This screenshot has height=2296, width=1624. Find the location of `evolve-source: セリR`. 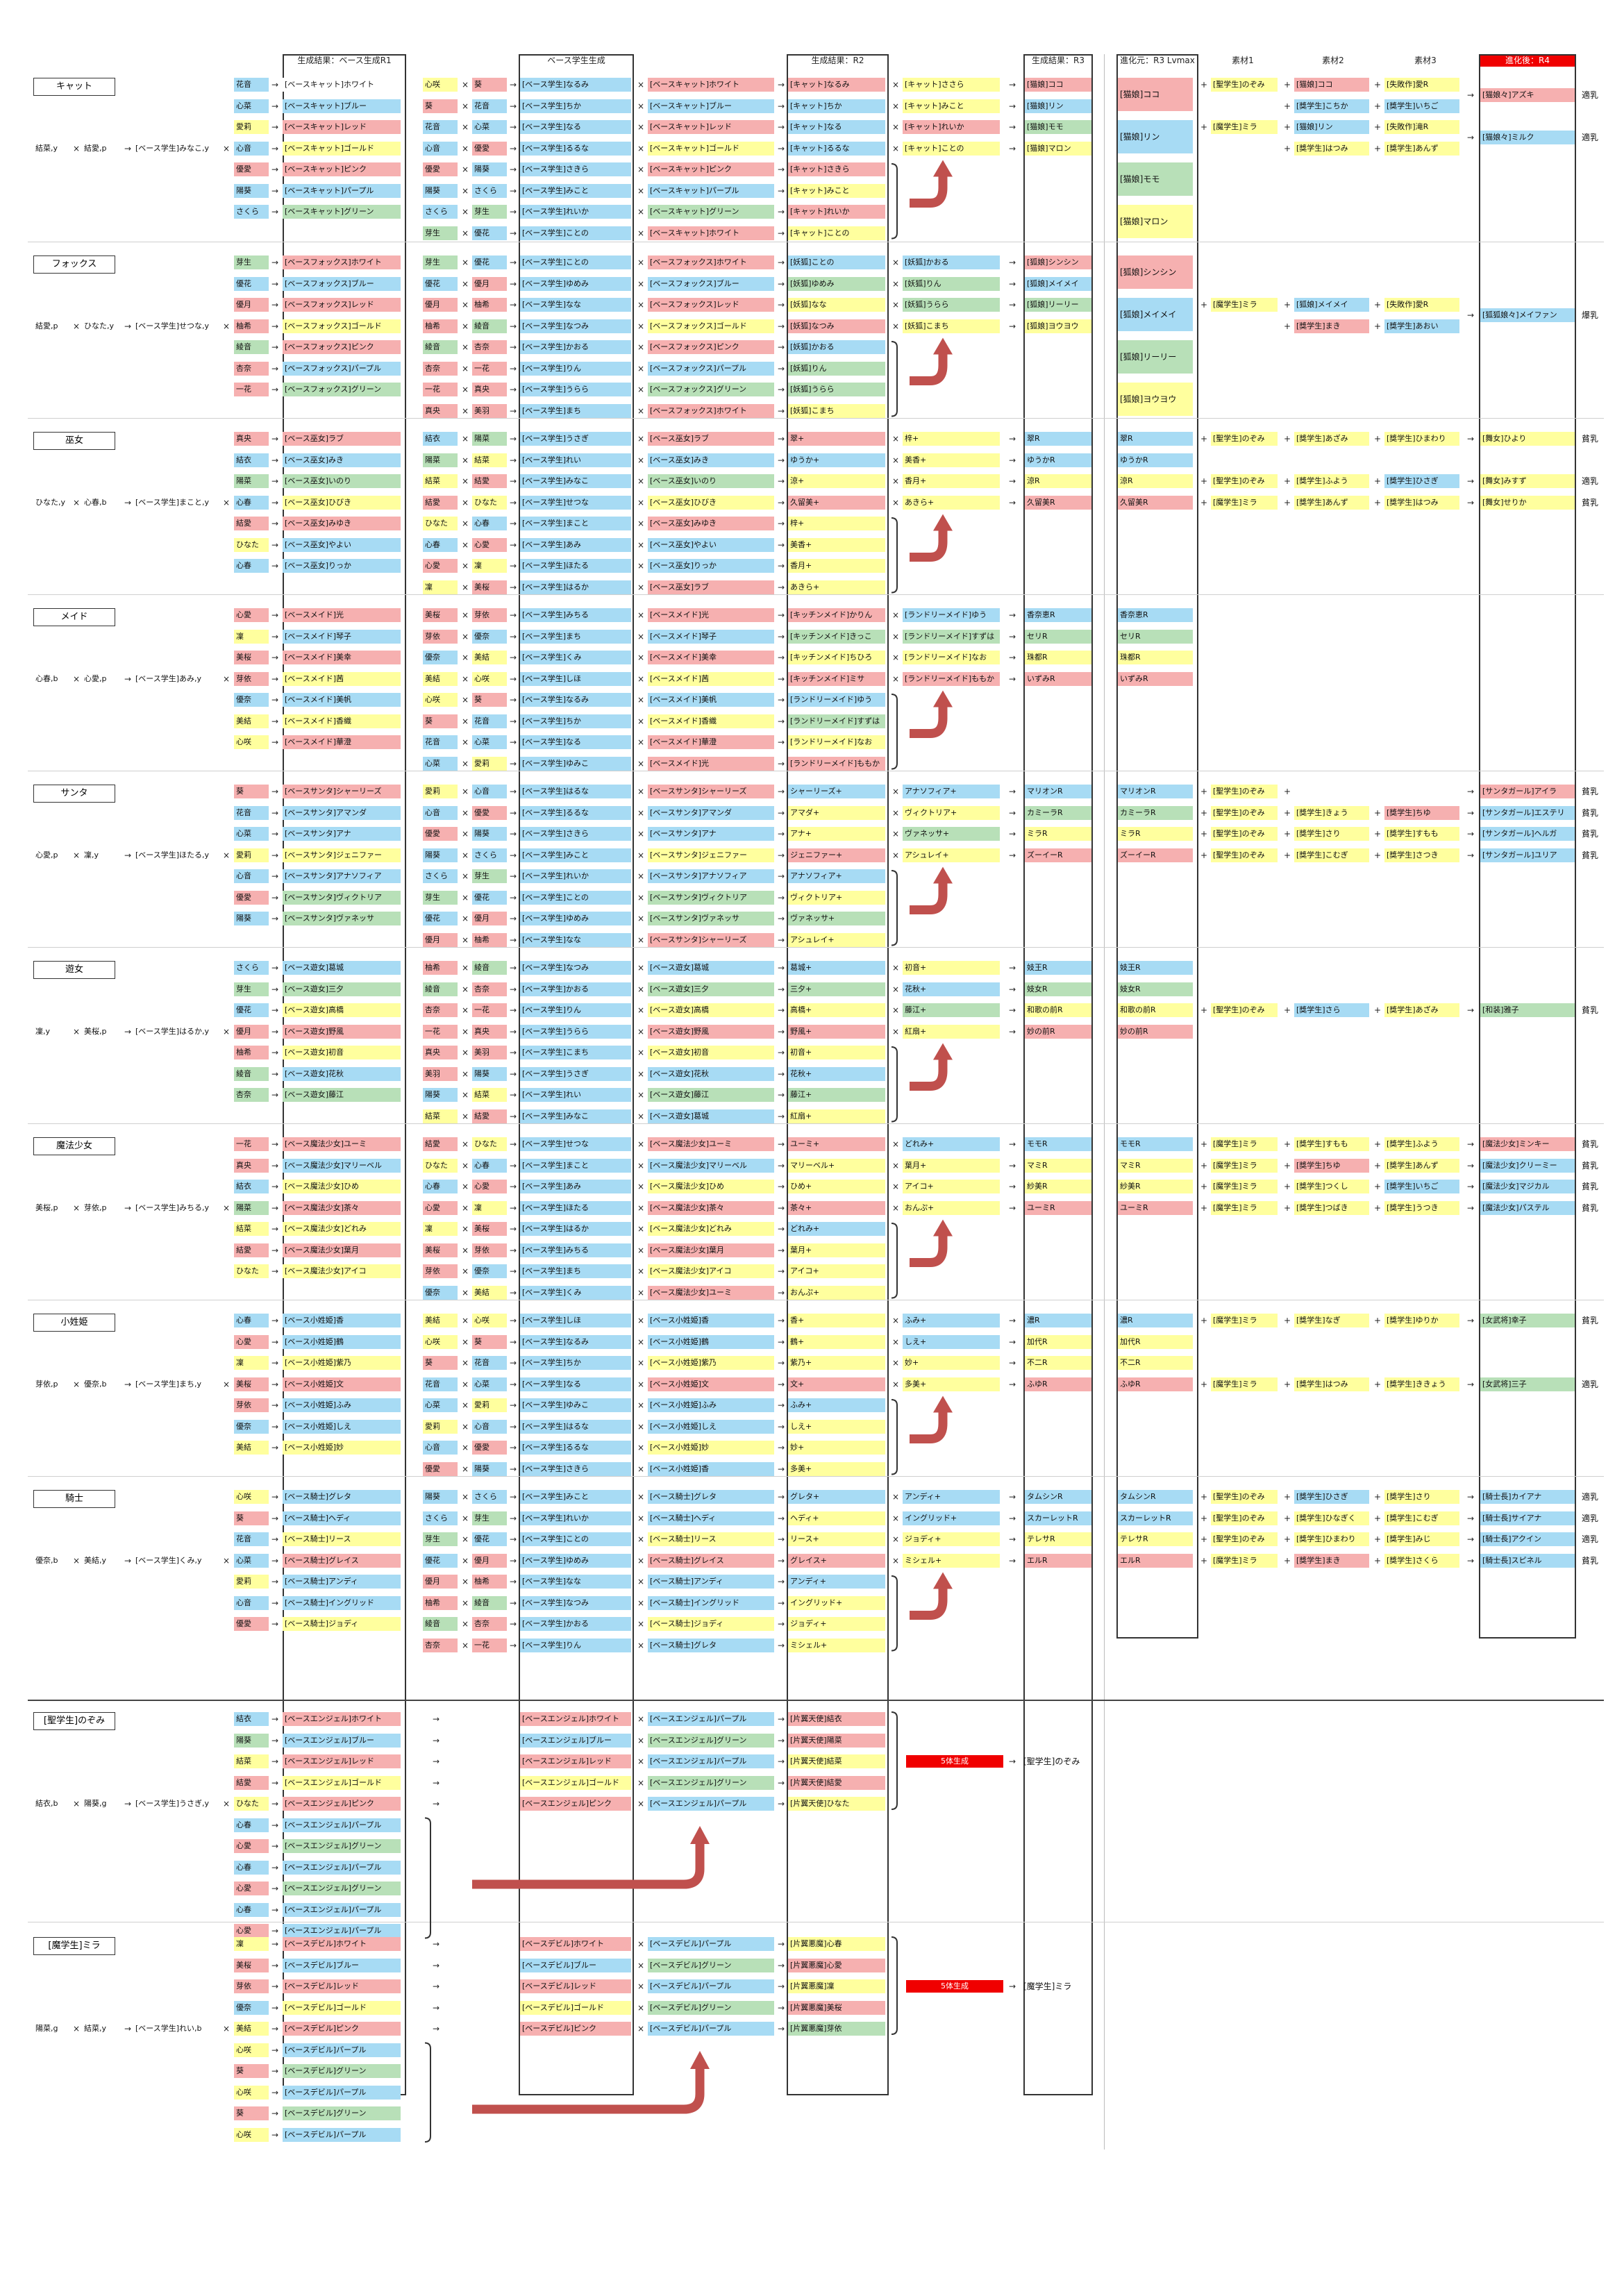

evolve-source: セリR is located at coordinates (1155, 636).